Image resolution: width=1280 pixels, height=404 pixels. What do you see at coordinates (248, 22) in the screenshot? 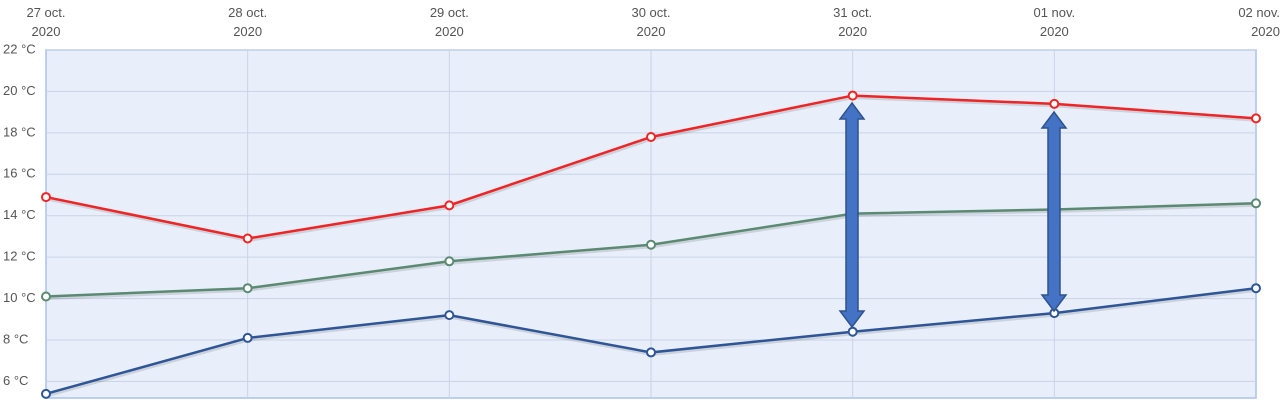
I see `x-tick-label: 28 oct. 2020` at bounding box center [248, 22].